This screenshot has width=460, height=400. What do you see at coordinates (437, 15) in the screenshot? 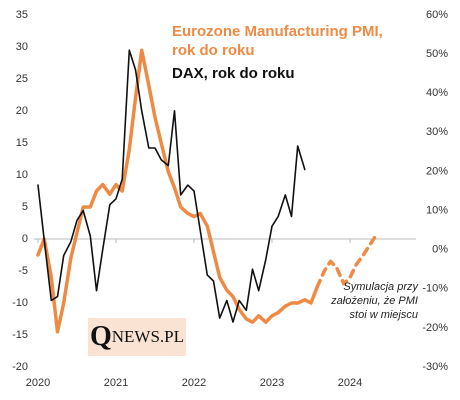
I see `y2-tick-label: 60%` at bounding box center [437, 15].